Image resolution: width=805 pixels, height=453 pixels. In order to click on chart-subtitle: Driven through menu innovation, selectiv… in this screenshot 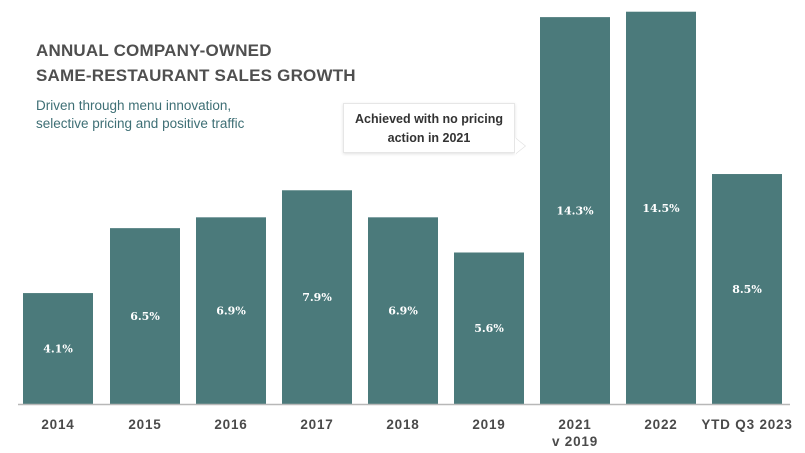, I will do `click(140, 115)`.